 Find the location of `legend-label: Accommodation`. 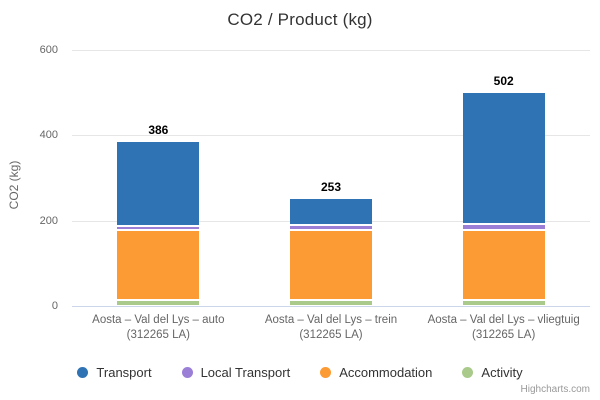

legend-label: Accommodation is located at coordinates (386, 372).